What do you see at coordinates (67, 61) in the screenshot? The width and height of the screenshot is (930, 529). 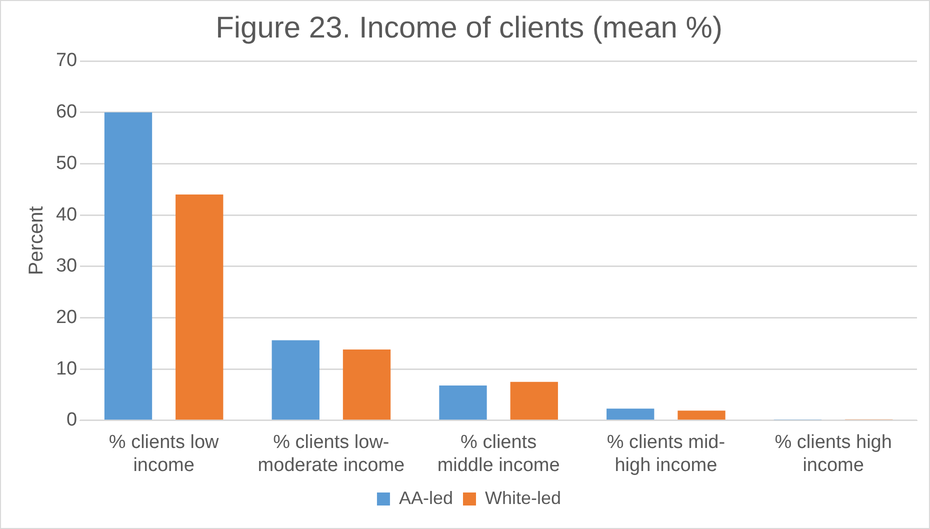 I see `y-tick-label: 70` at bounding box center [67, 61].